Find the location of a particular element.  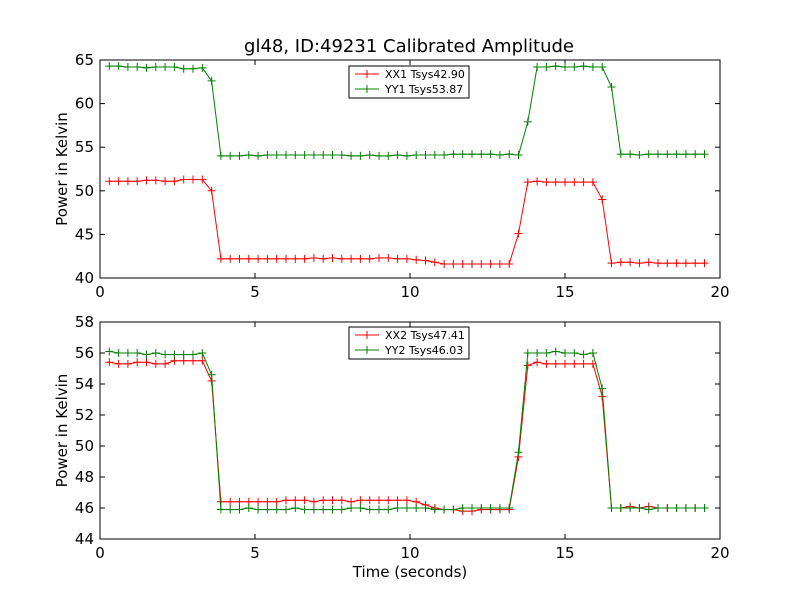

x-tick-label: 10 is located at coordinates (409, 292).